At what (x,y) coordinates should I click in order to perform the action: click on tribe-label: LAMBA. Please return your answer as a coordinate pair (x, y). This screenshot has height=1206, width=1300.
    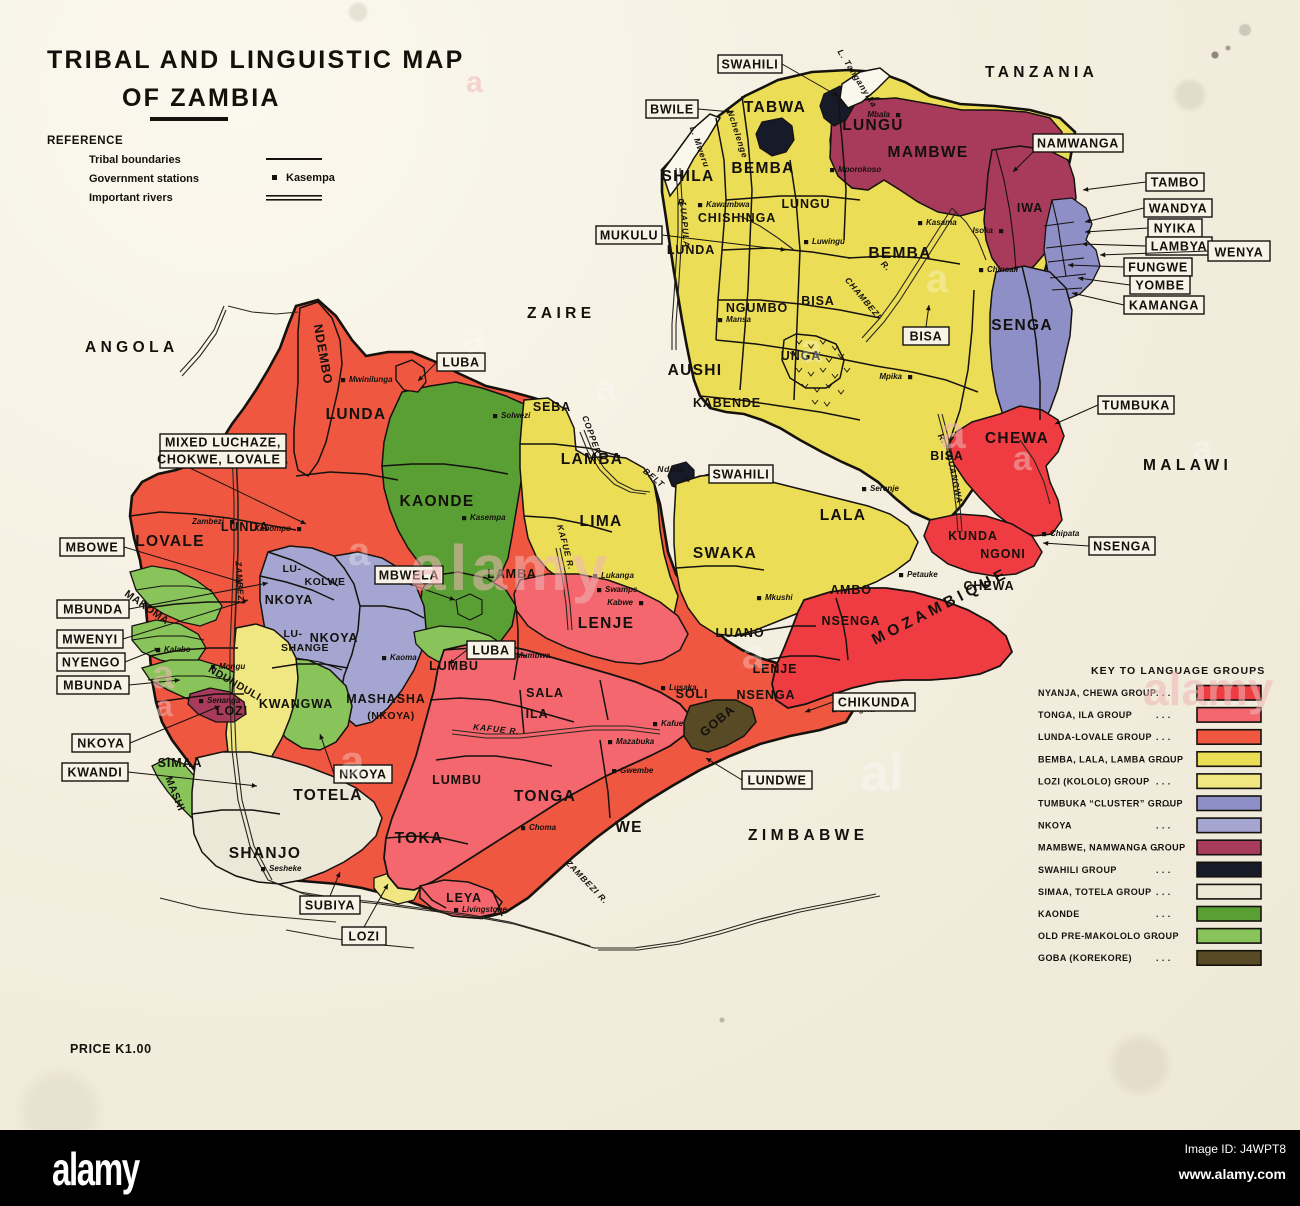
    Looking at the image, I should click on (592, 459).